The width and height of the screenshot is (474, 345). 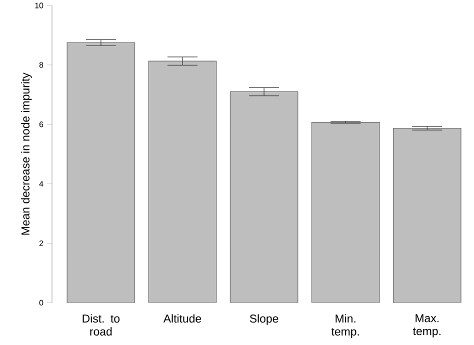 I want to click on x-tick-label: Max. temp., so click(x=426, y=326).